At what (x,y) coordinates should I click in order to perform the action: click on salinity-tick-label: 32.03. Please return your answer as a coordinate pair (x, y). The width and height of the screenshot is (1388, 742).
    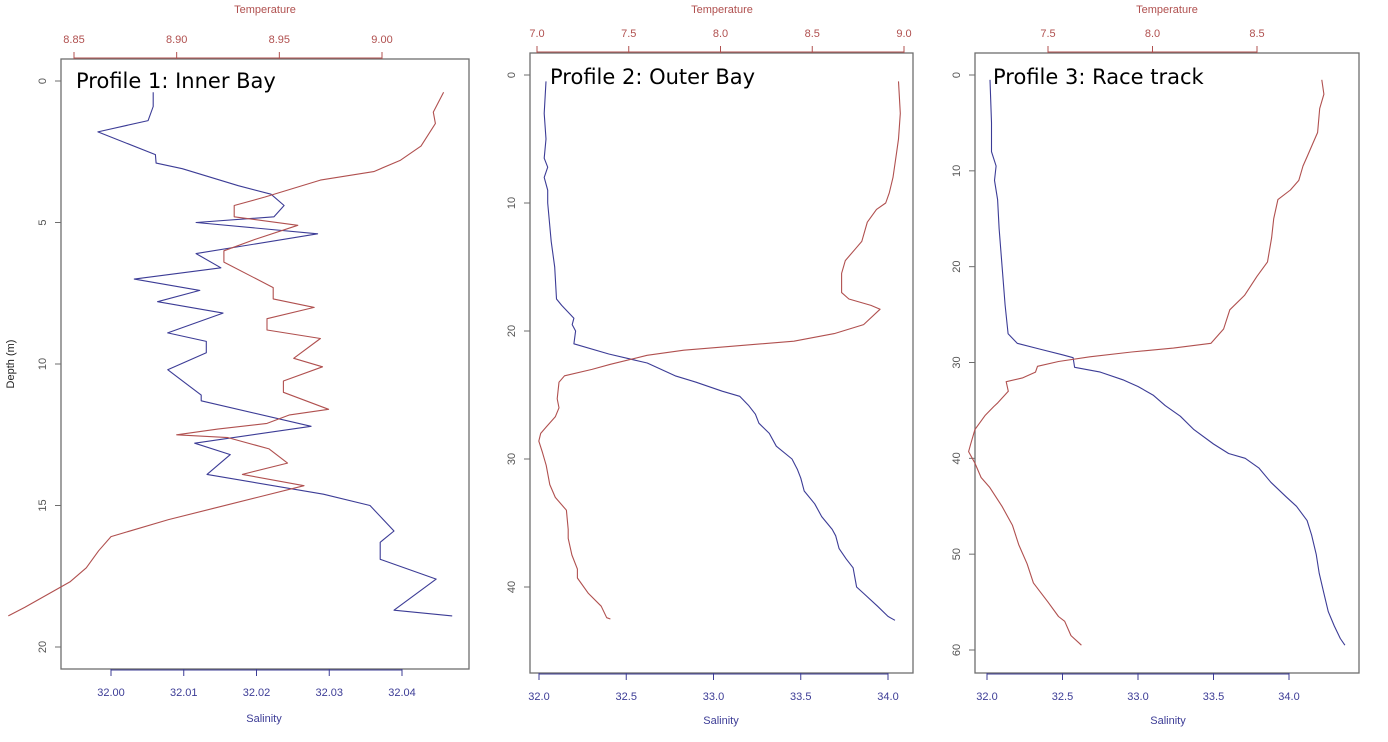
    Looking at the image, I should click on (329, 693).